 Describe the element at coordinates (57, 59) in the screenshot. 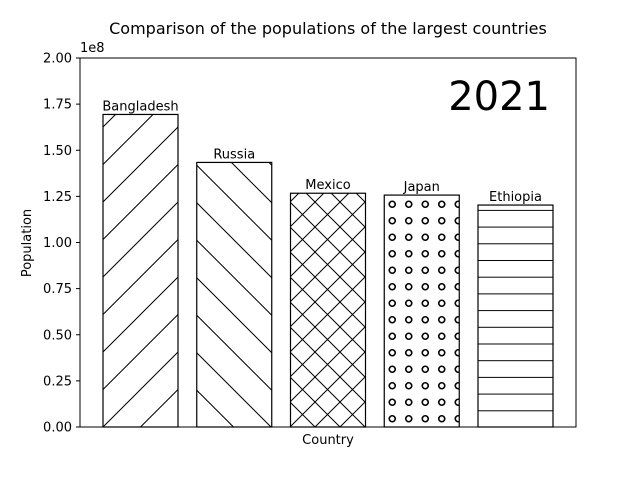

I see `y-tick-label: 2.00` at that location.